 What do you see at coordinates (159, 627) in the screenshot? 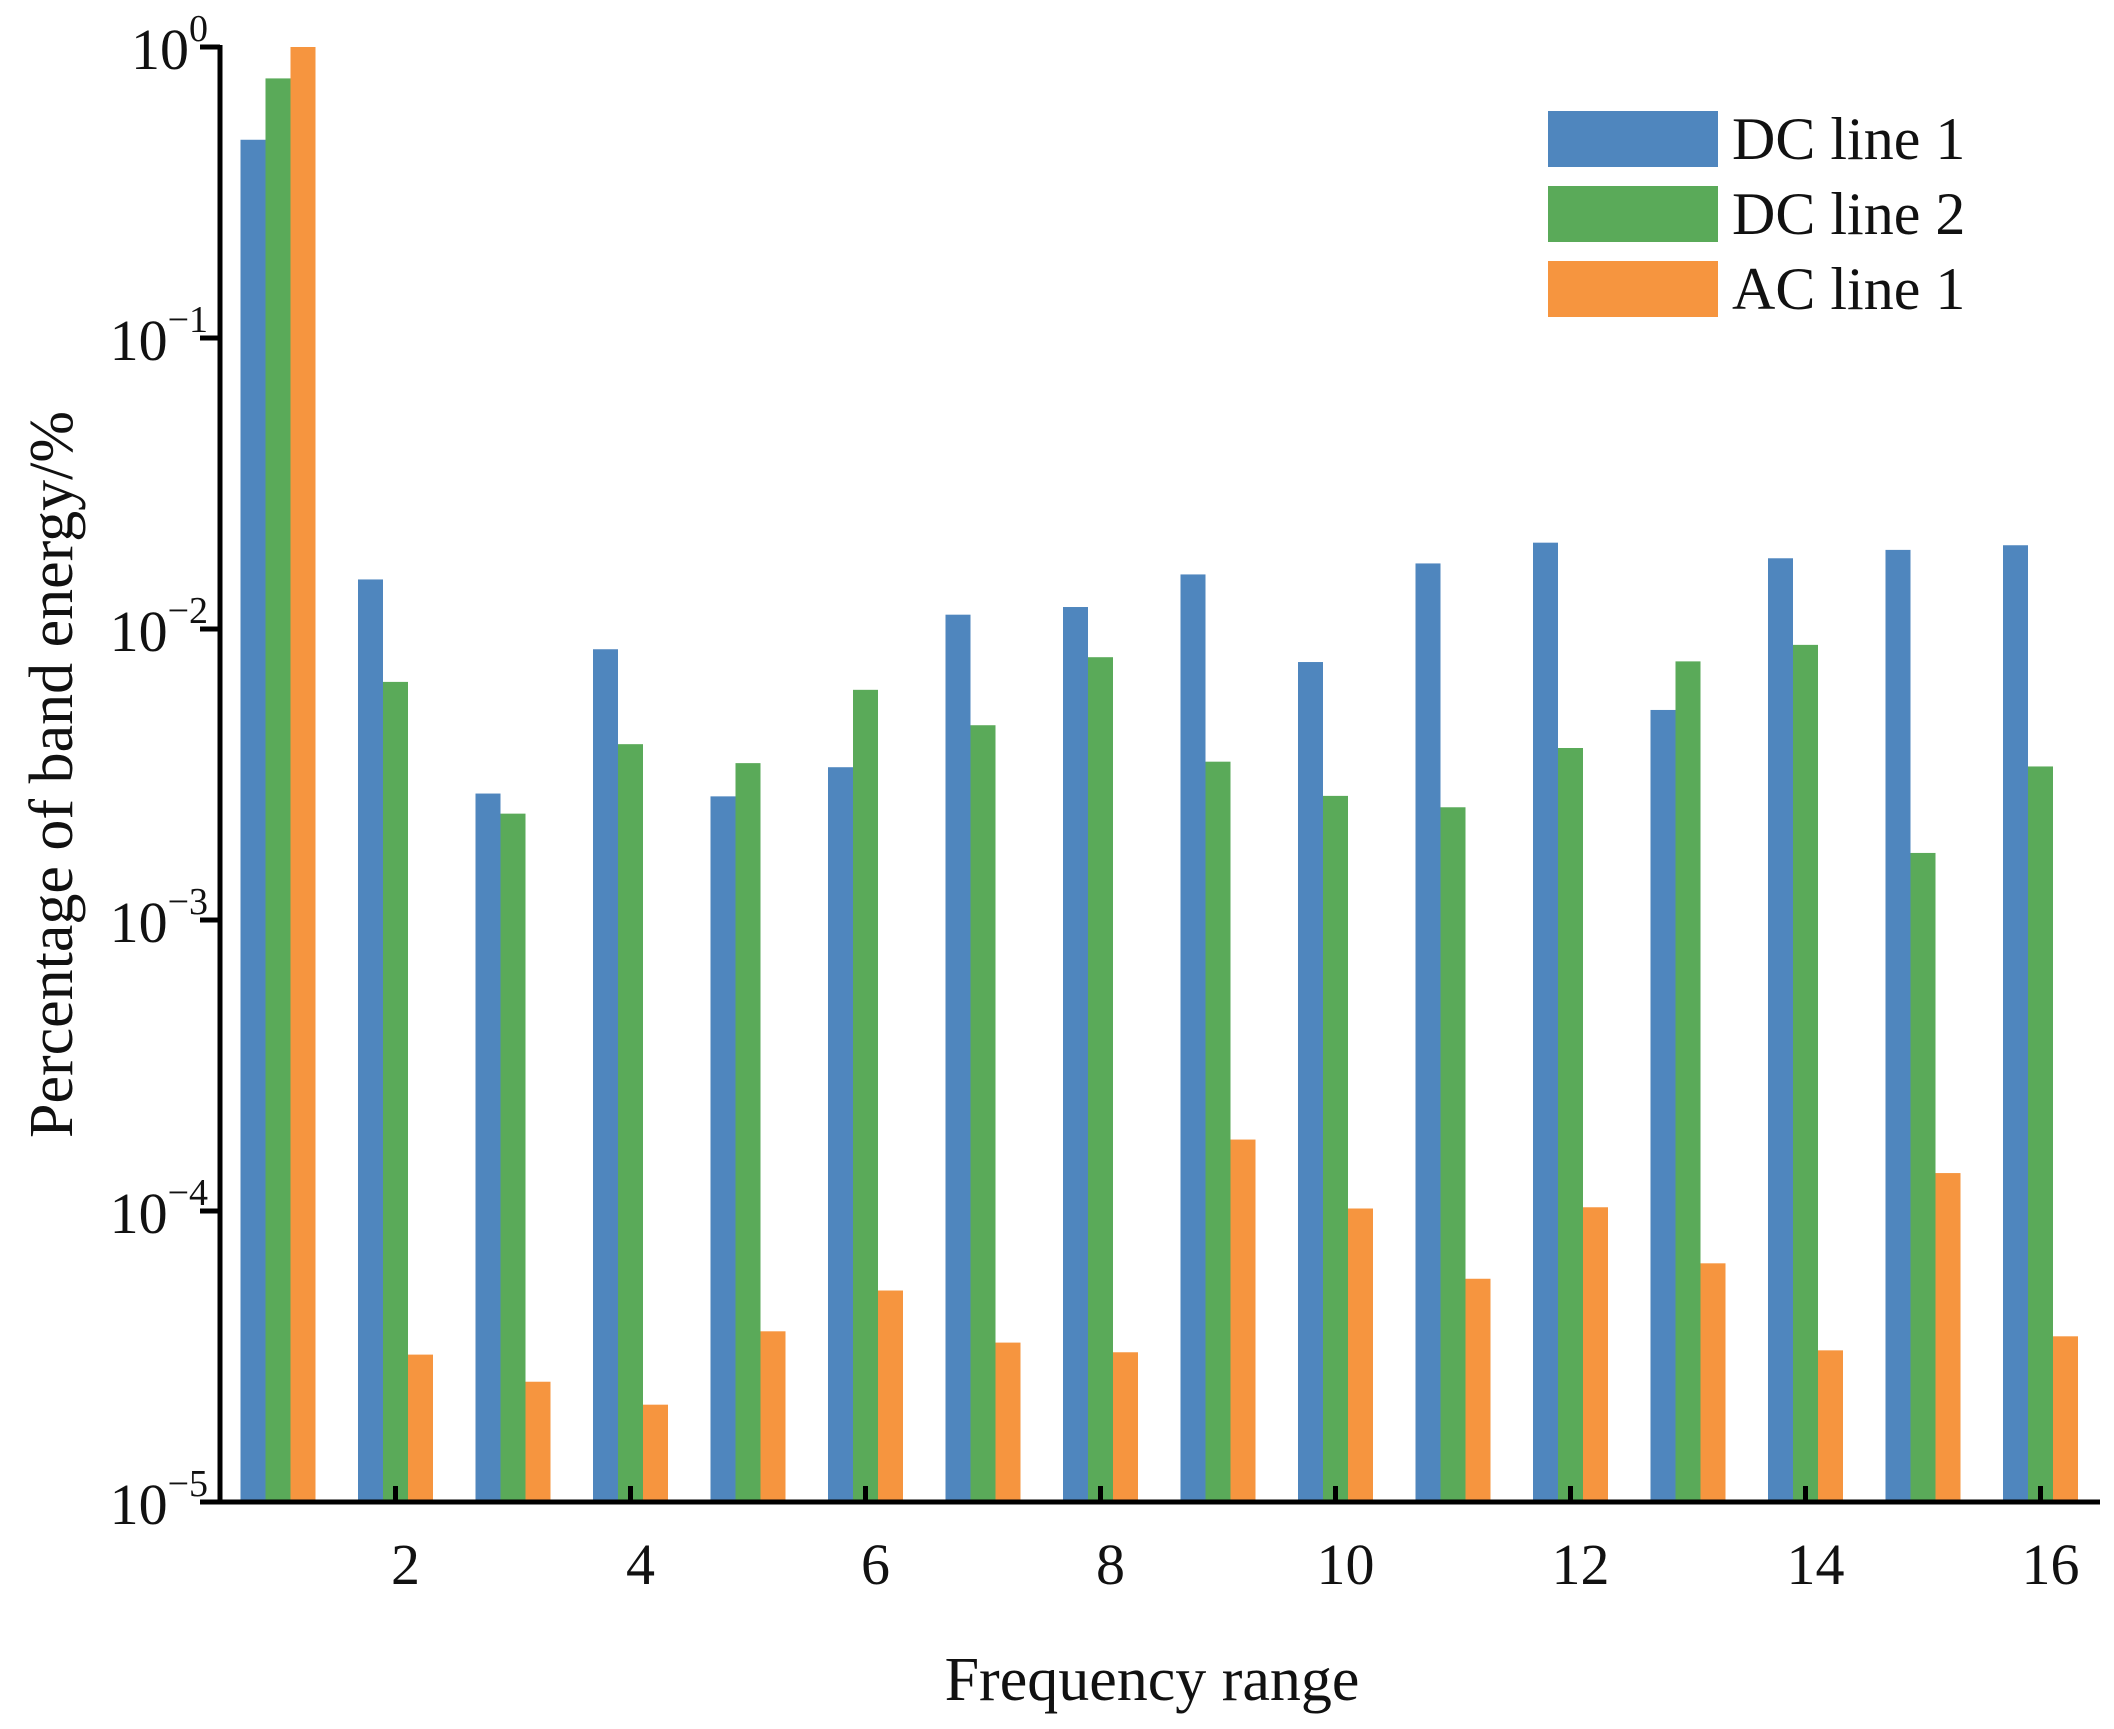
I see `y-tick-label: 10⁻²` at bounding box center [159, 627].